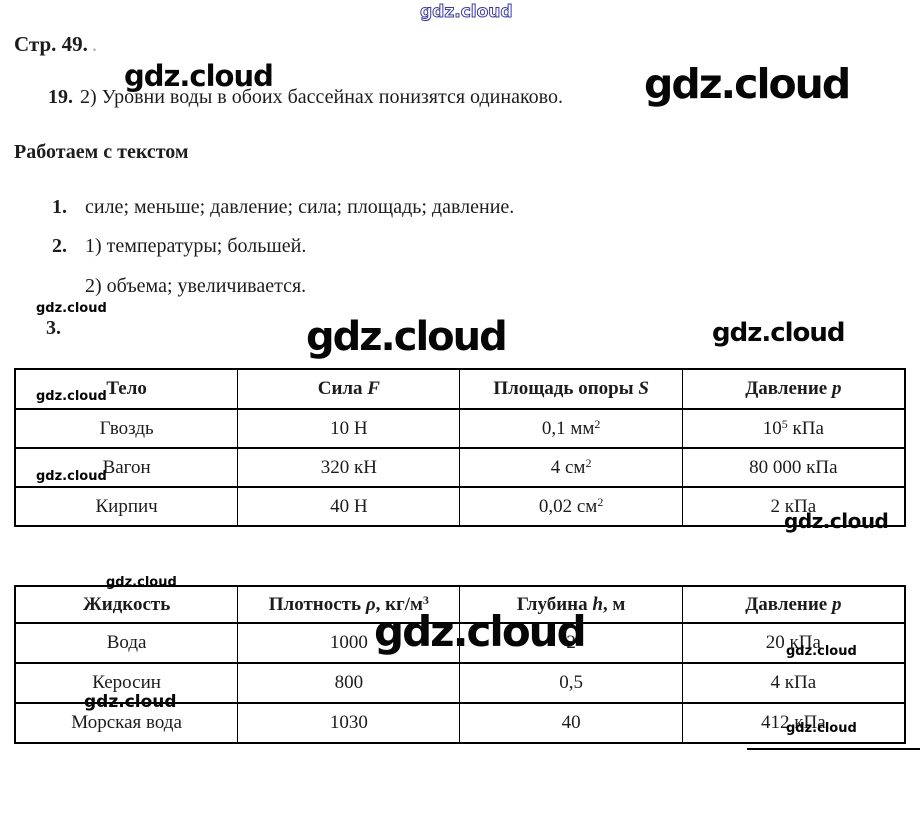 The image size is (920, 823). I want to click on table-row: Морская вода 1030 40 412 кПа, so click(460, 723).